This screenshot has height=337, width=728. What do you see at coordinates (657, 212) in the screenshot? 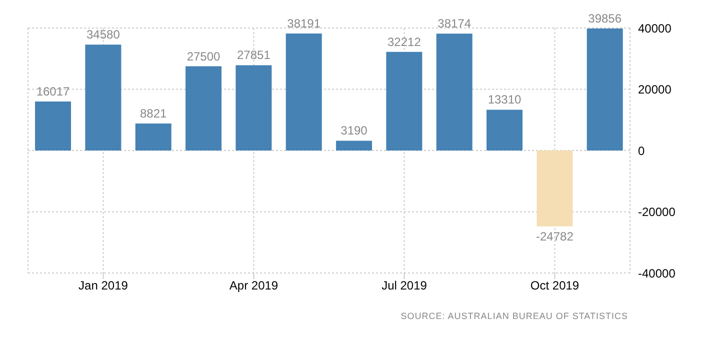
I see `y-tick-label: -20000` at bounding box center [657, 212].